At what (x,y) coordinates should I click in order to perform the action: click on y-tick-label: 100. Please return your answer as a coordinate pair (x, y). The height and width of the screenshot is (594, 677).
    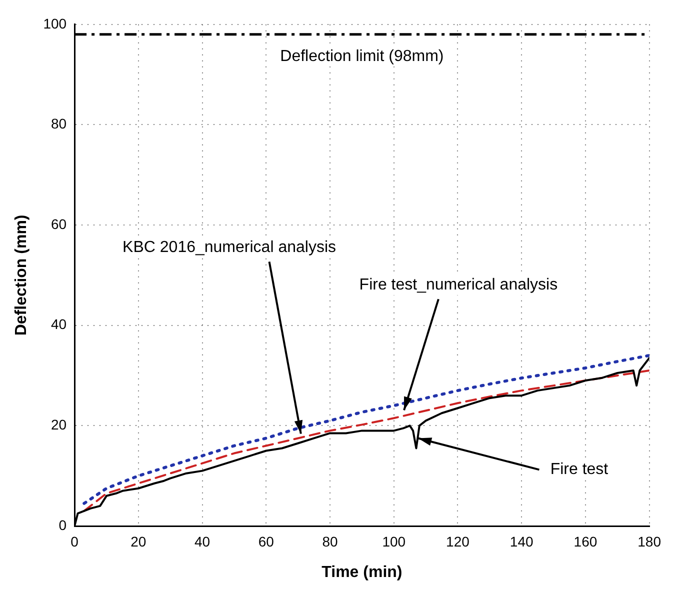
    Looking at the image, I should click on (55, 23).